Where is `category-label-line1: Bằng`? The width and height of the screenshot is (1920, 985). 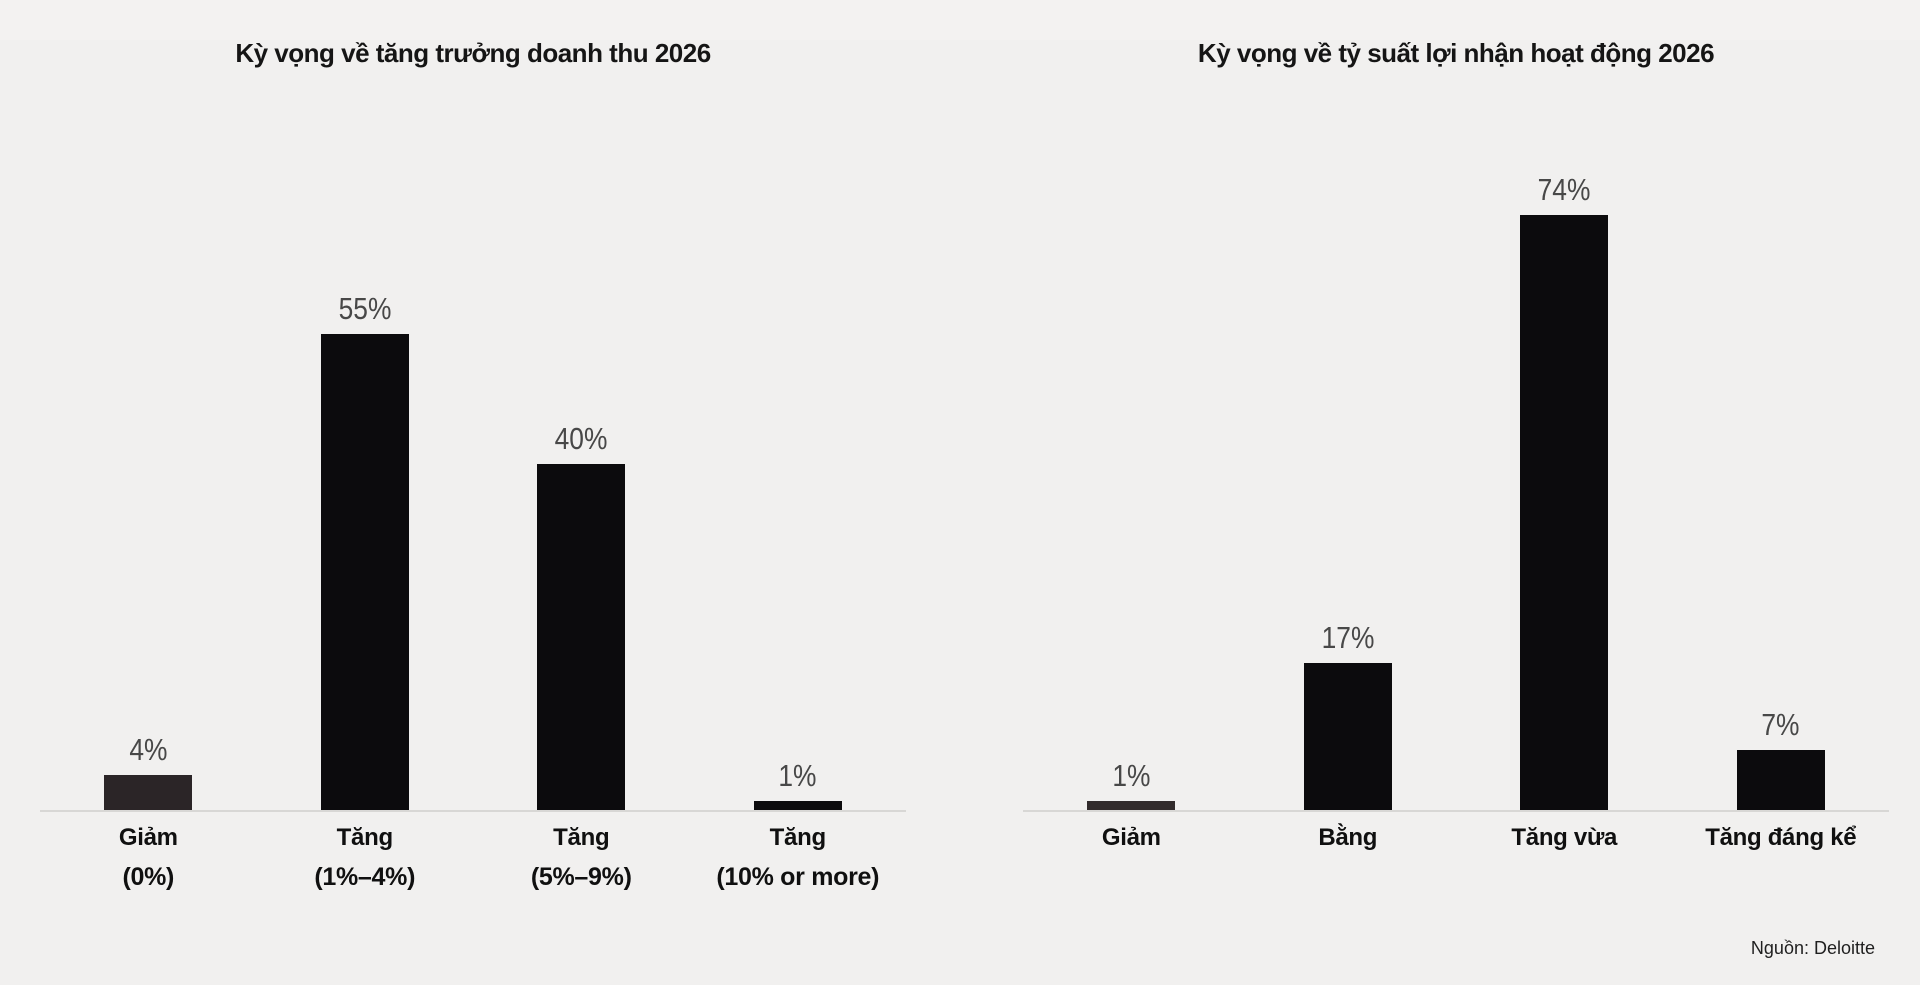
category-label-line1: Bằng is located at coordinates (1348, 837).